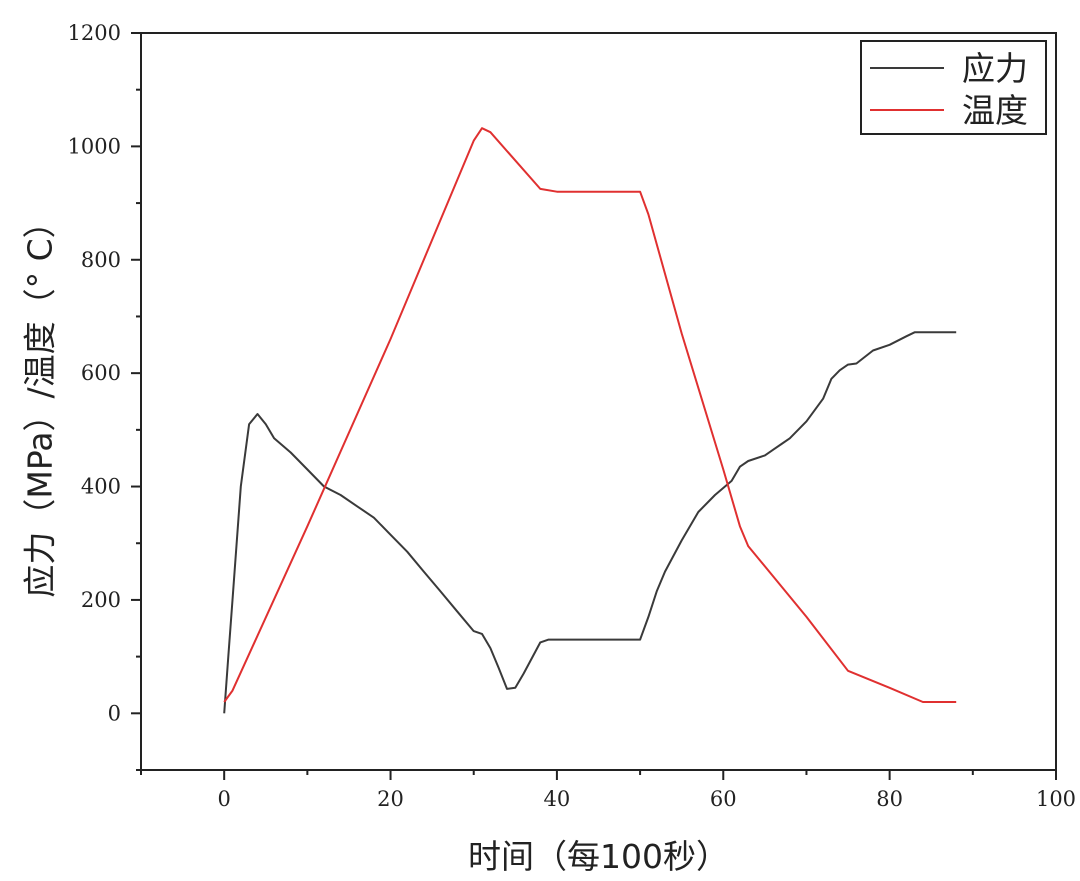  What do you see at coordinates (94, 33) in the screenshot?
I see `y-tick-label: 1200` at bounding box center [94, 33].